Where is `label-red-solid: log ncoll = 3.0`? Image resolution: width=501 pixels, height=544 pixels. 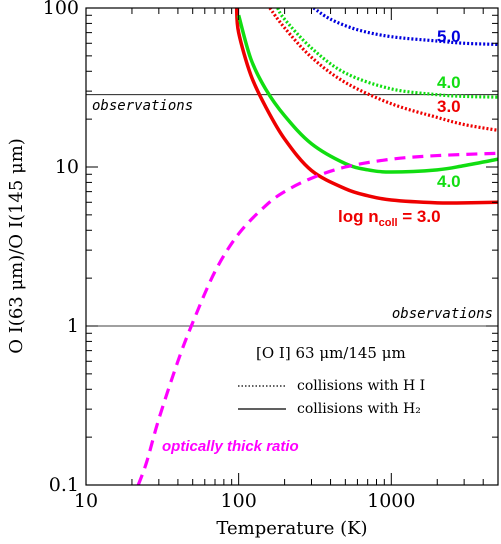 label-red-solid: log ncoll = 3.0 is located at coordinates (389, 218).